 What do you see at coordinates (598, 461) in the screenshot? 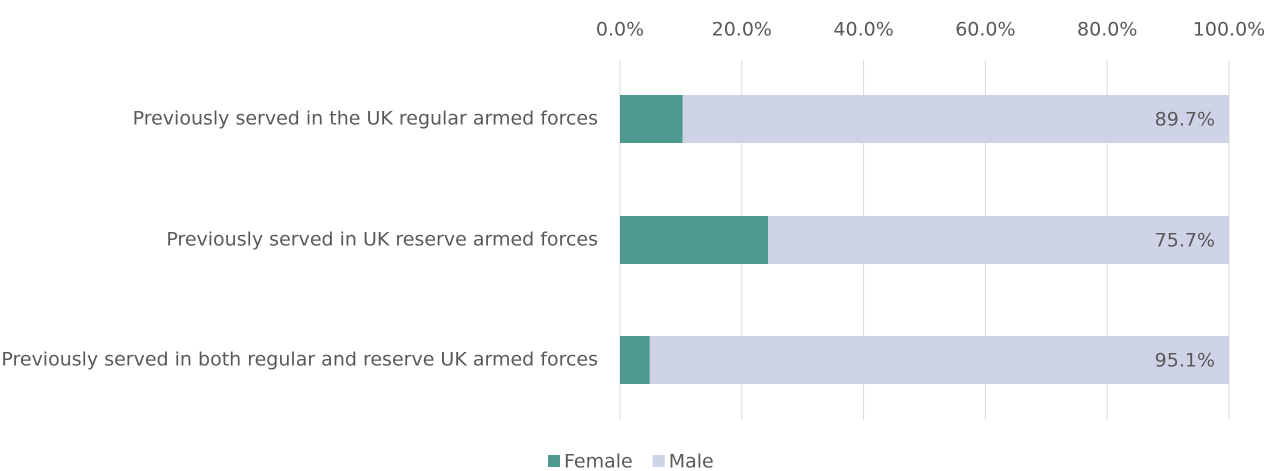
I see `legend-label: Female` at bounding box center [598, 461].